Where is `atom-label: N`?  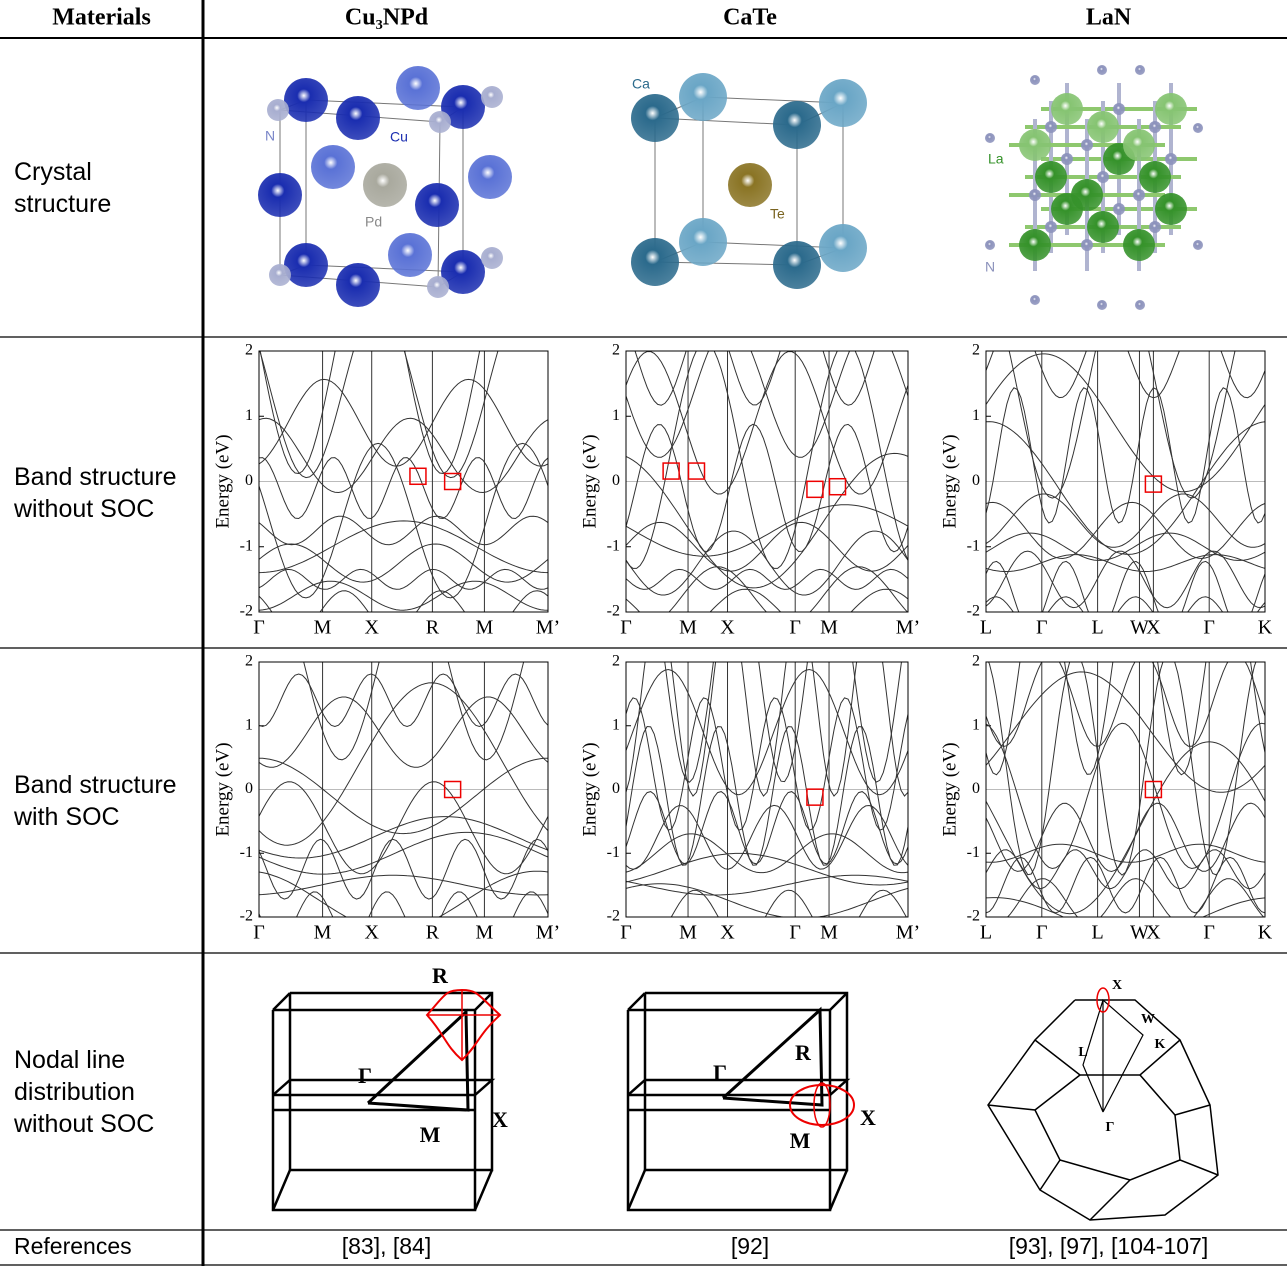
atom-label: N is located at coordinates (270, 136).